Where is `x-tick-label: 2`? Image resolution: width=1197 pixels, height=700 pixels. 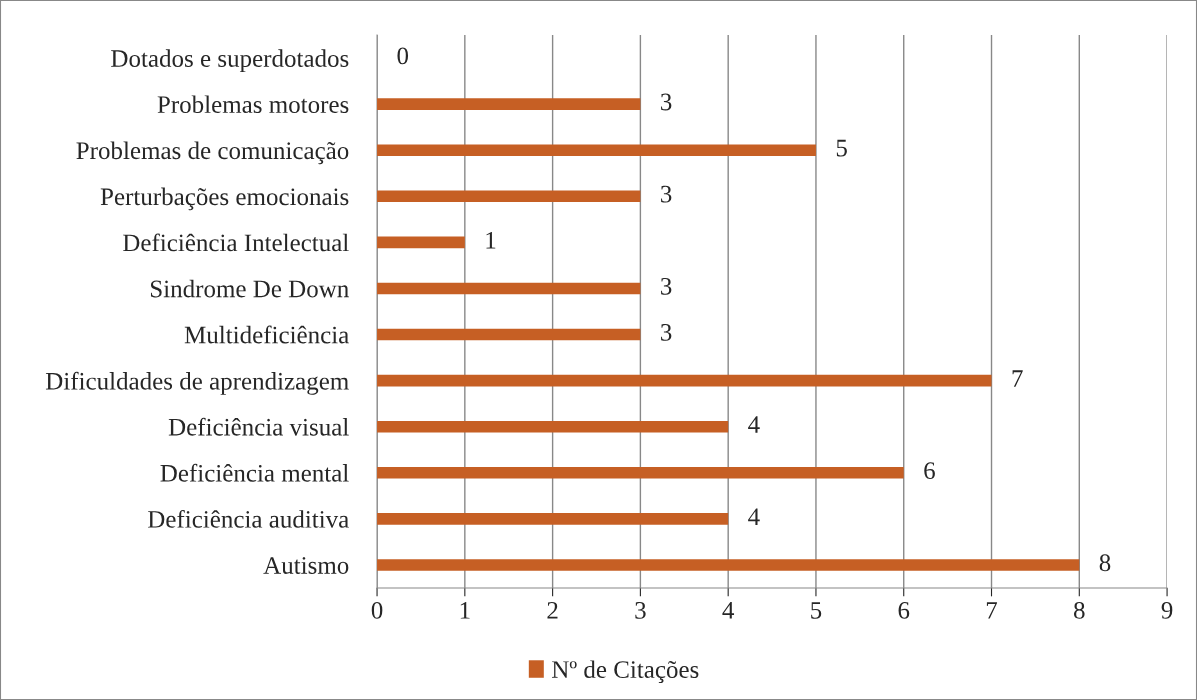 x-tick-label: 2 is located at coordinates (552, 610).